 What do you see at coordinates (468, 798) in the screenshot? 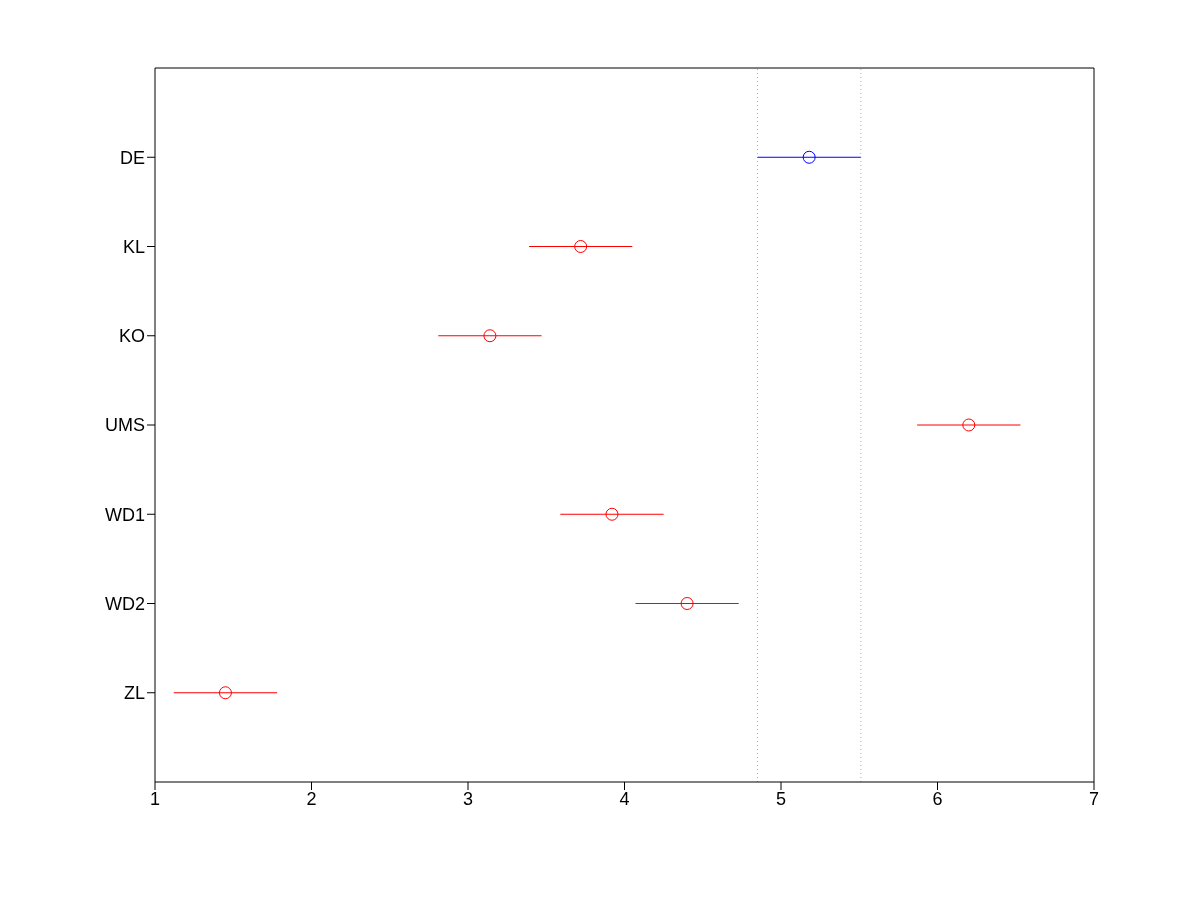
I see `x-tick-label: 3` at bounding box center [468, 798].